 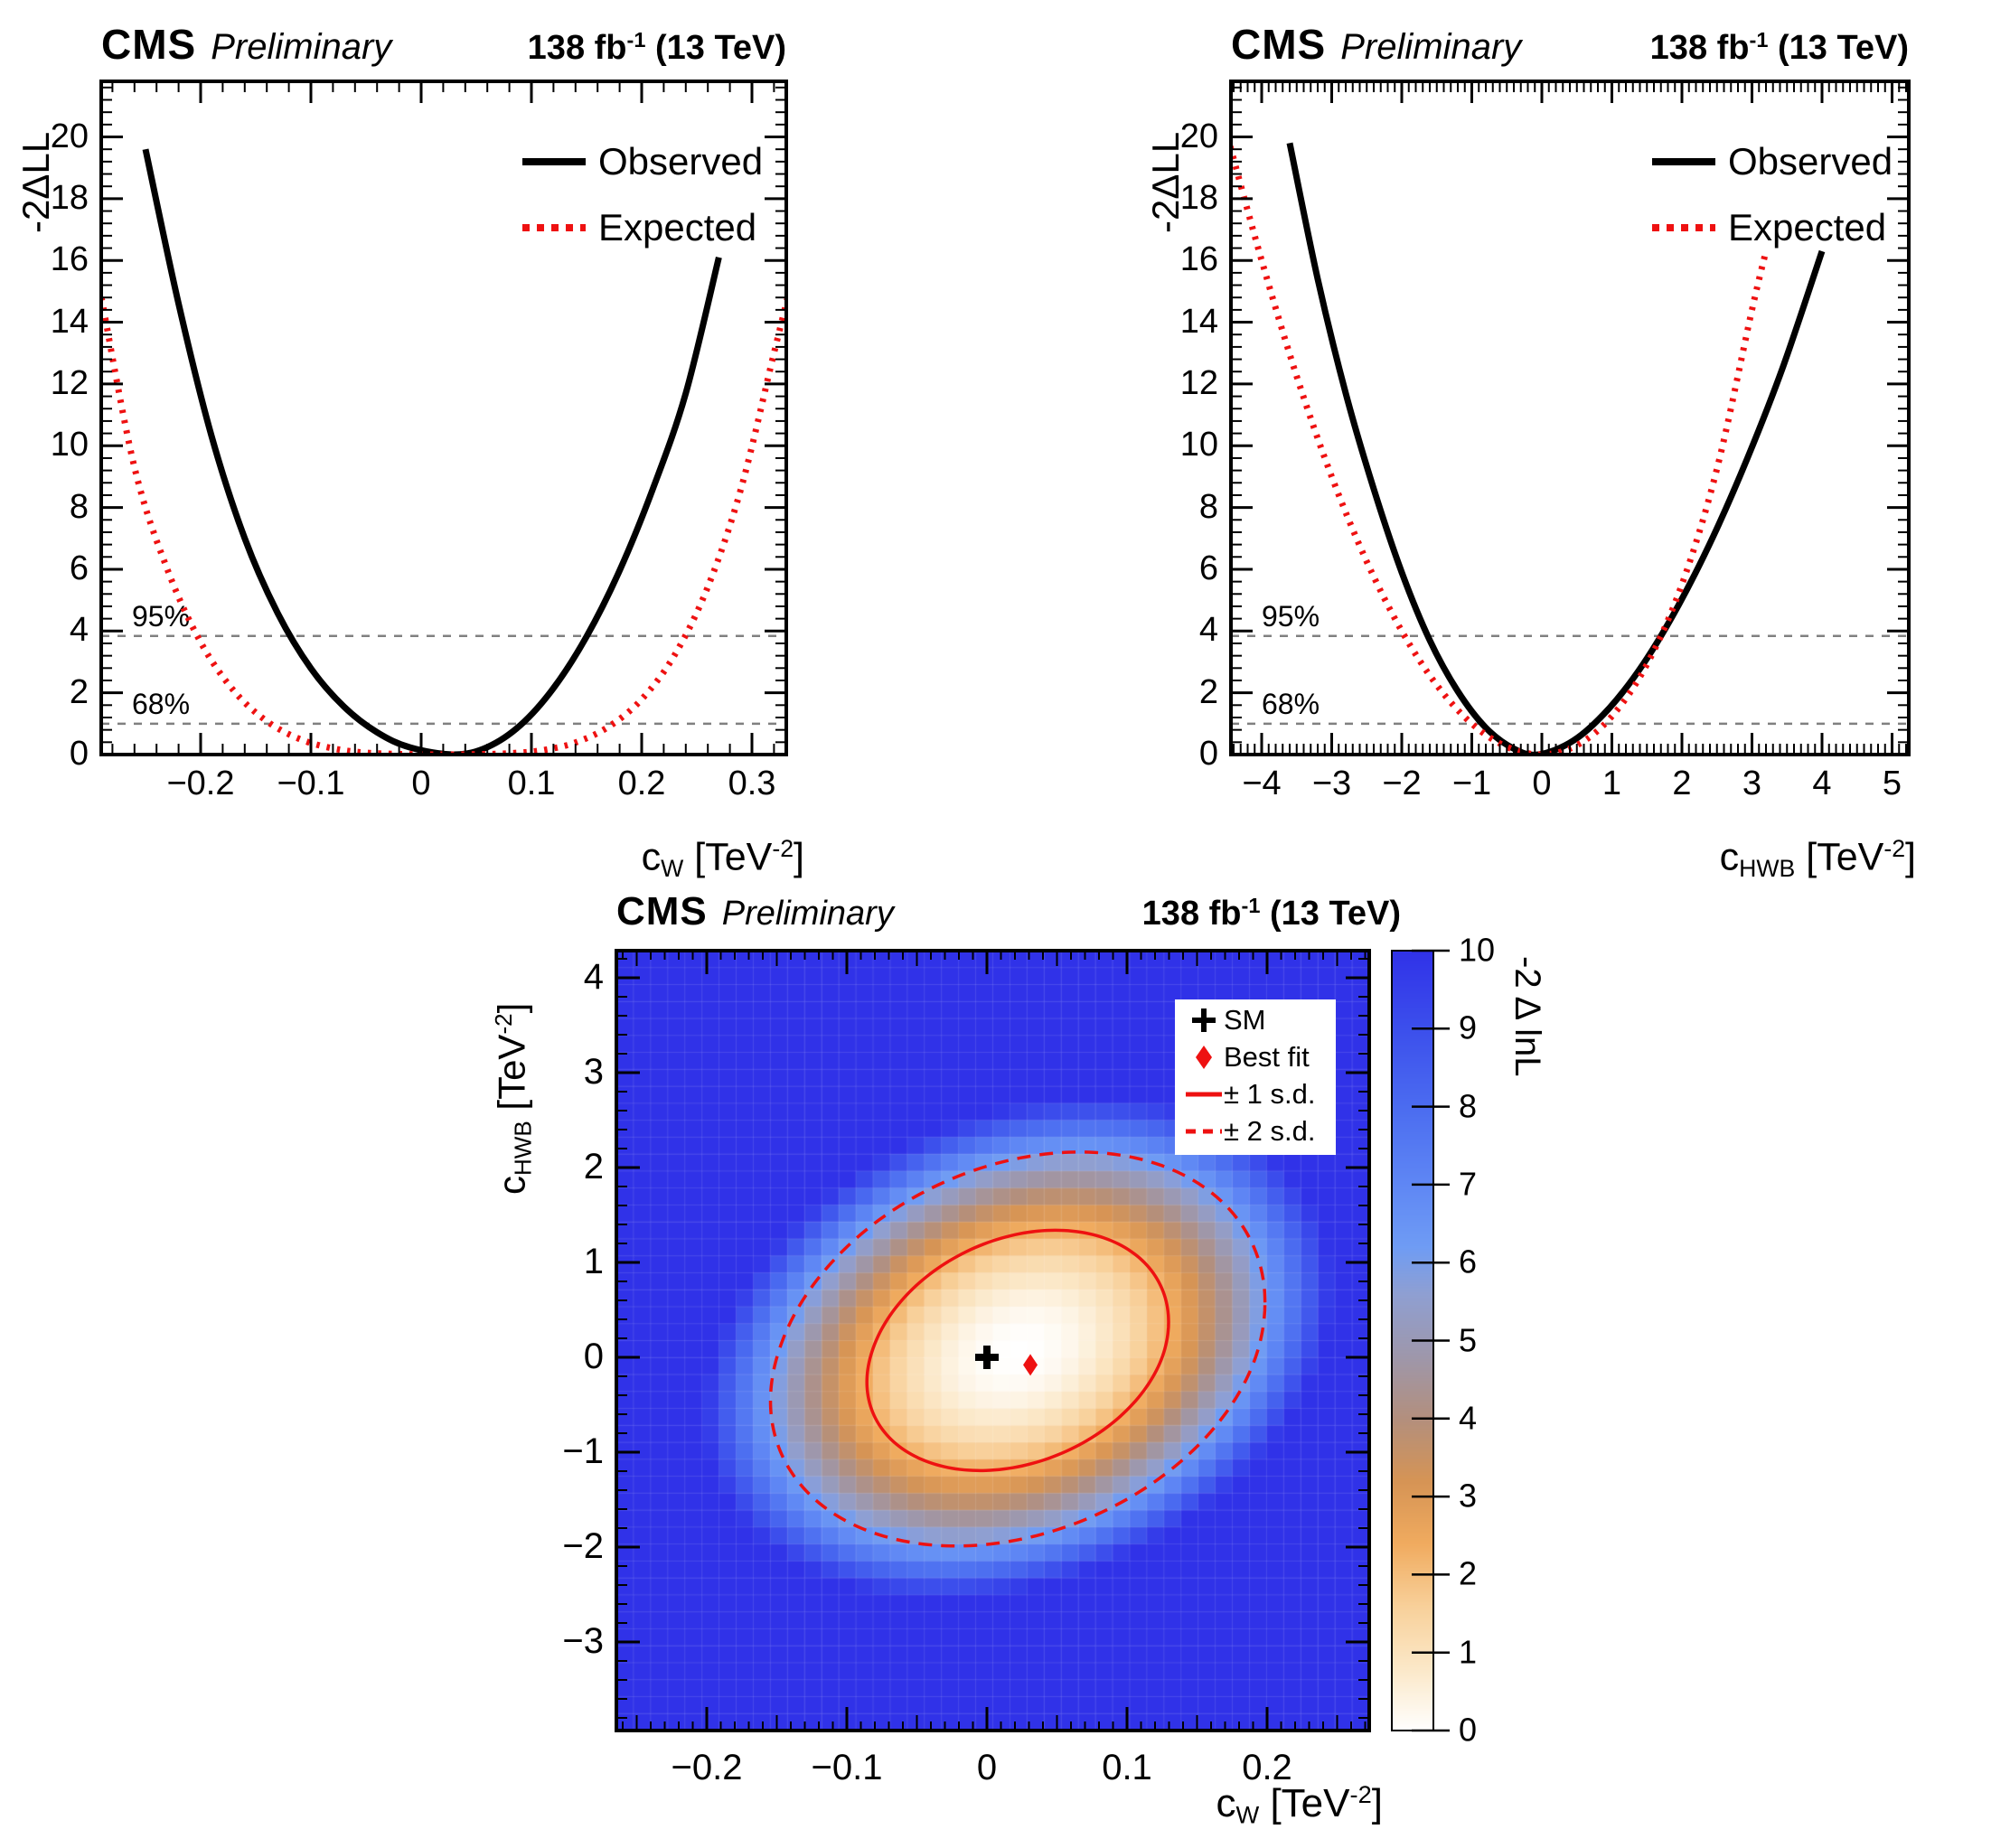 What do you see at coordinates (1009, 911) in the screenshot?
I see `map-plot-header: CMS Preliminary 138 fb-1 (13 TeV)` at bounding box center [1009, 911].